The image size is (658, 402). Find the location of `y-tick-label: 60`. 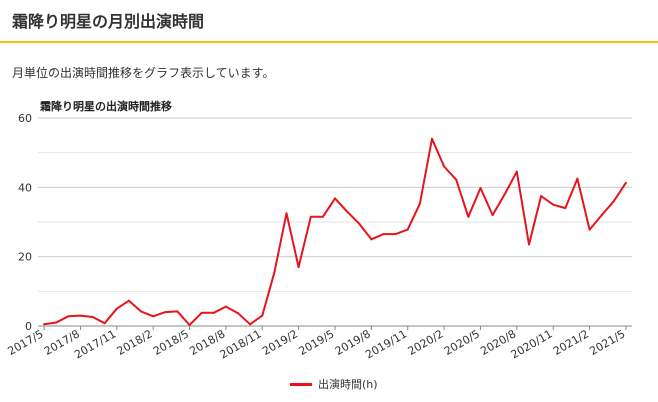

y-tick-label: 60 is located at coordinates (25, 118).